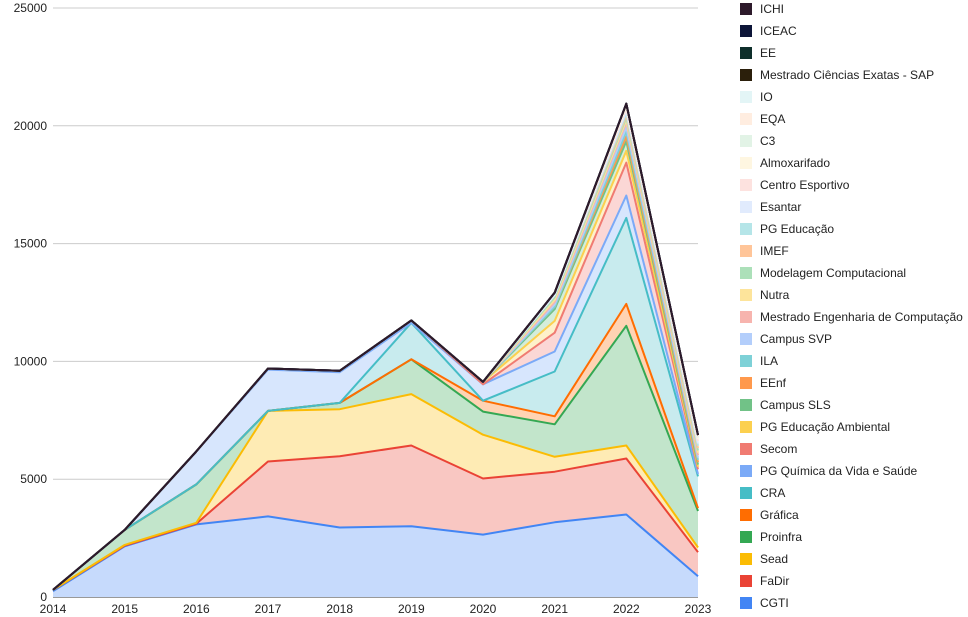 This screenshot has height=617, width=968. Describe the element at coordinates (847, 75) in the screenshot. I see `legend-label: Mestrado Ciências Exatas - SAP` at that location.